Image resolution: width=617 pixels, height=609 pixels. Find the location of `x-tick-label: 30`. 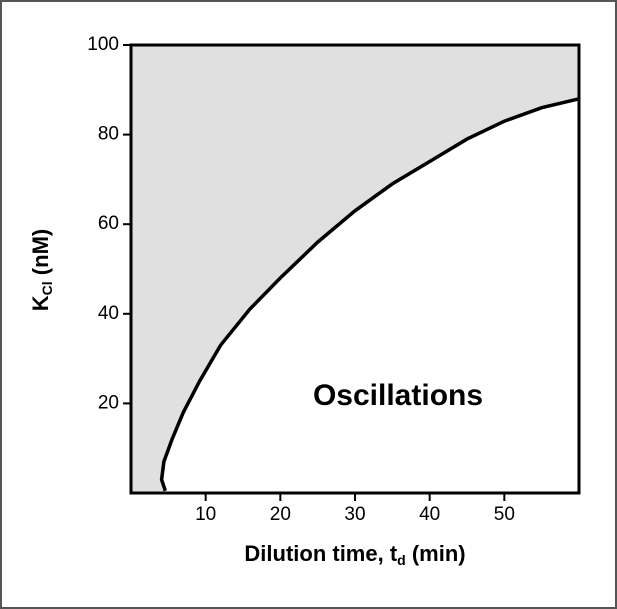

x-tick-label: 30 is located at coordinates (354, 514).